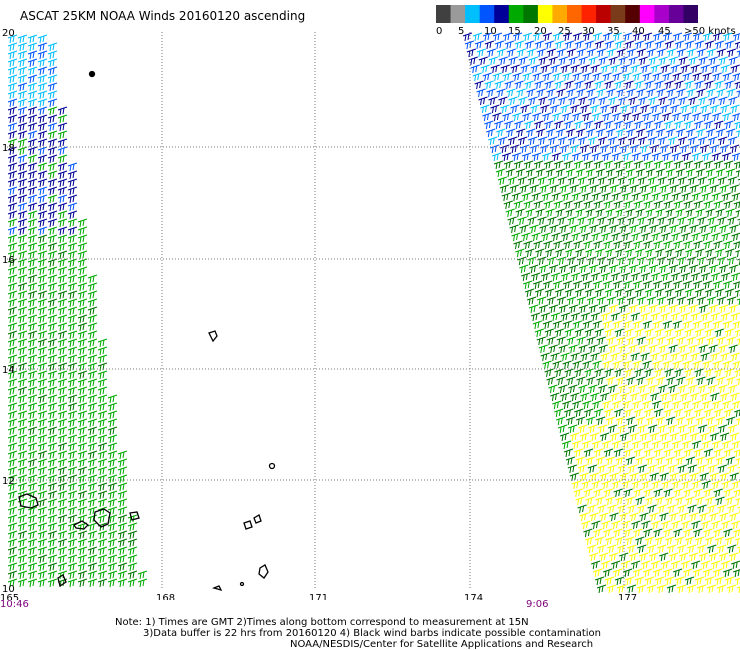 The width and height of the screenshot is (740, 650). What do you see at coordinates (564, 31) in the screenshot?
I see `colorbar-label: 25` at bounding box center [564, 31].